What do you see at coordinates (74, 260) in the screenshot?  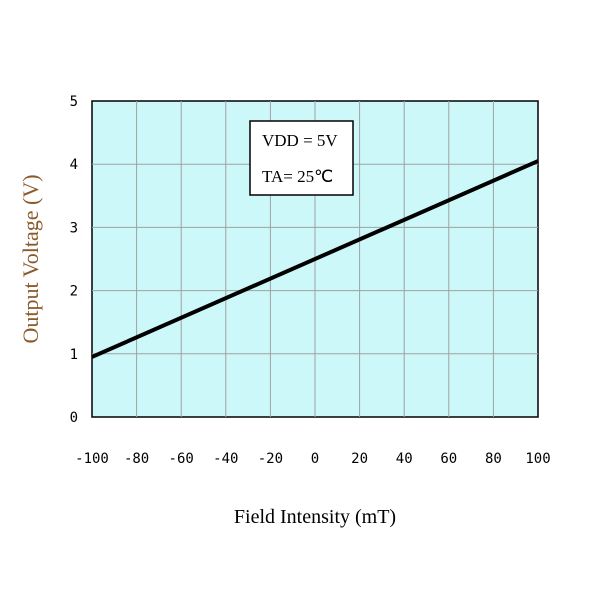 I see `y-axis-ticks: 0 1 2 3 4 5` at bounding box center [74, 260].